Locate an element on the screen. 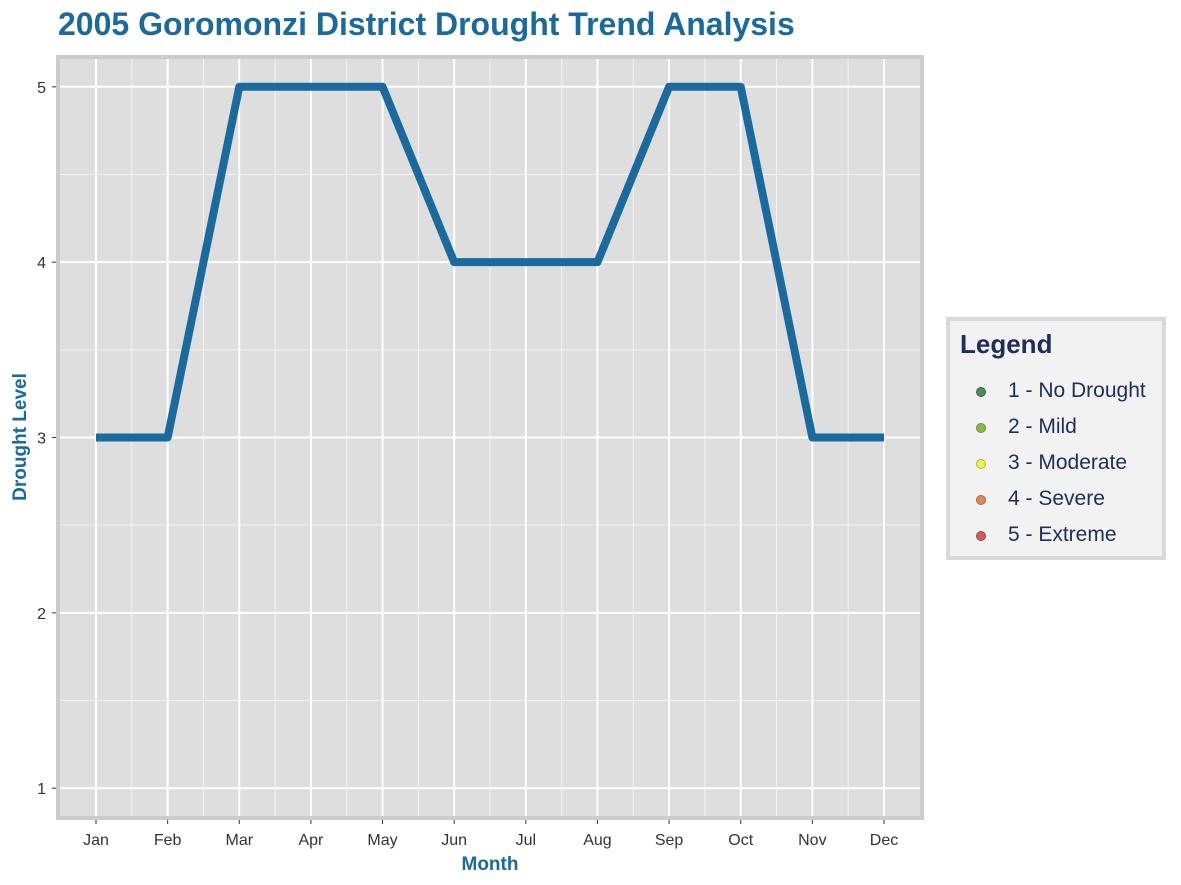 Image resolution: width=1181 pixels, height=885 pixels. legend-label: 1 - No Drought is located at coordinates (1077, 390).